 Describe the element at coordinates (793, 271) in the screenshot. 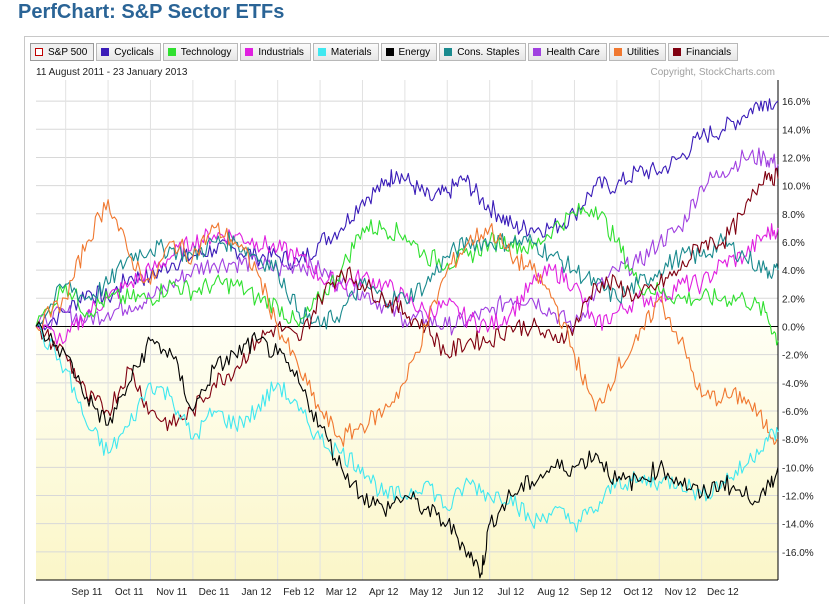

I see `y-tick-label: 4.0%` at that location.